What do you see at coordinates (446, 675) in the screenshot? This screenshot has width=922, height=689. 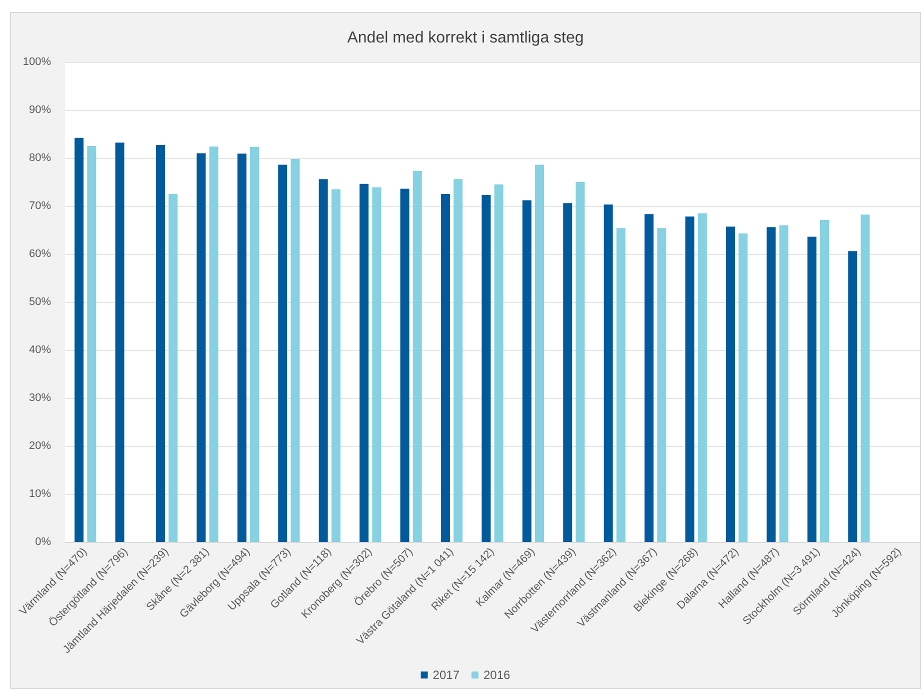 I see `legend-label: 2017` at bounding box center [446, 675].